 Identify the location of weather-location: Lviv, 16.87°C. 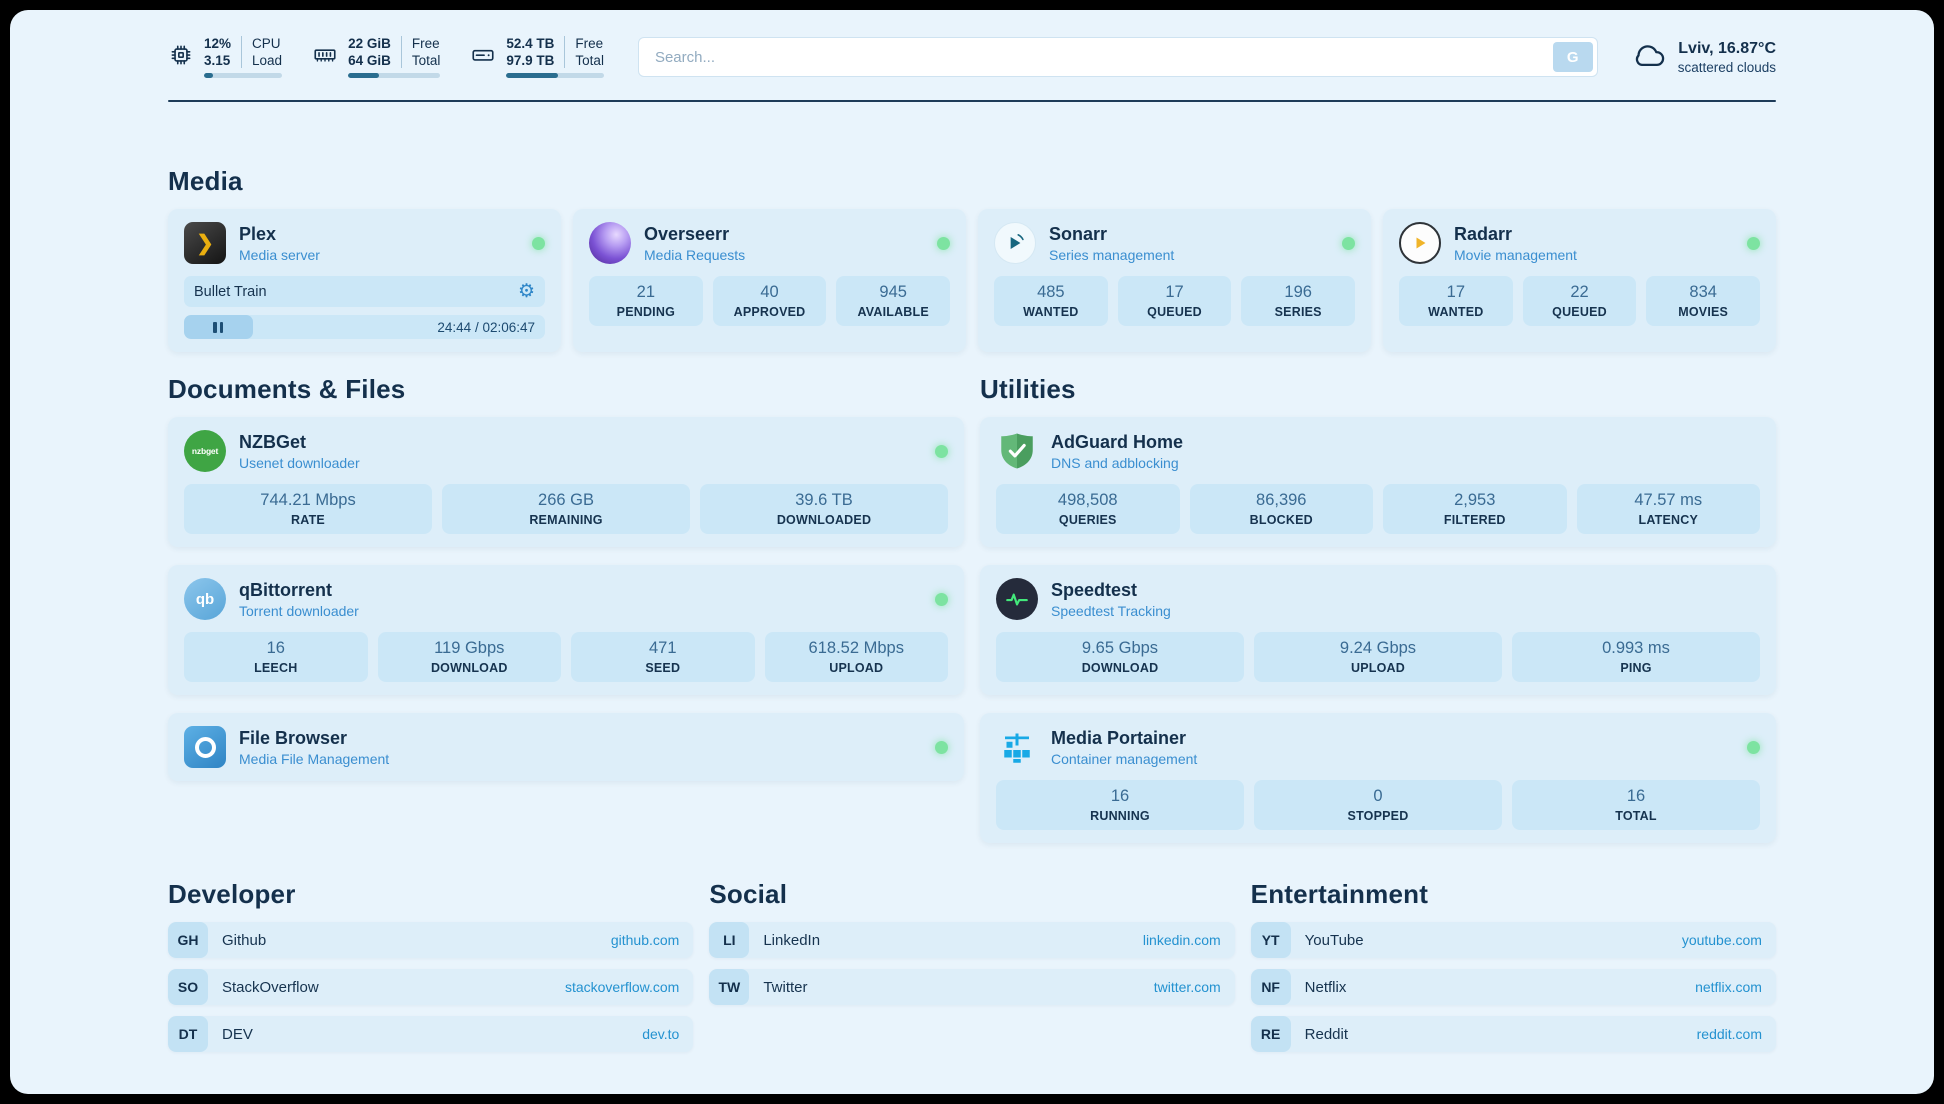
(1727, 48).